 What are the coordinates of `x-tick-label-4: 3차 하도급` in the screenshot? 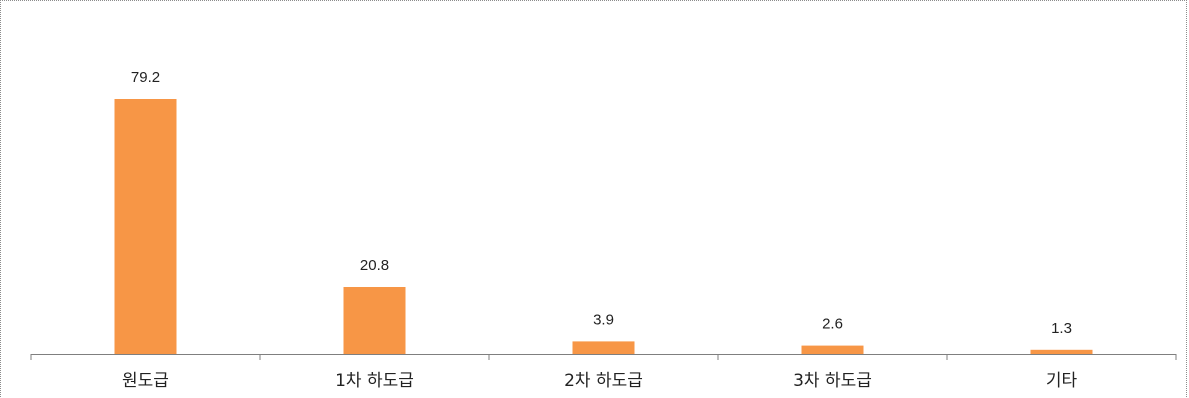 It's located at (832, 381).